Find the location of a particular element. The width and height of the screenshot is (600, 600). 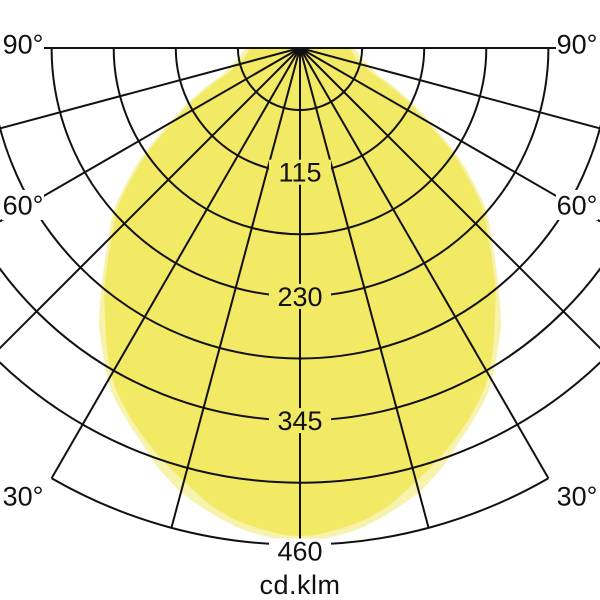

angle-label-left-60: 60° is located at coordinates (23, 206).